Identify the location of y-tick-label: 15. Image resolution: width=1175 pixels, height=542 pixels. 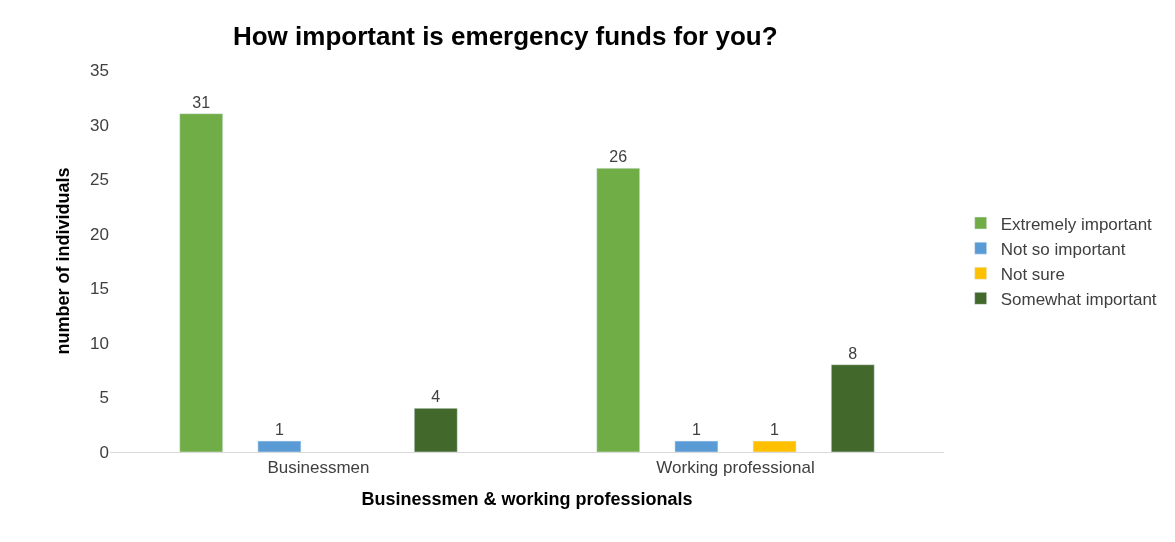
(99, 289).